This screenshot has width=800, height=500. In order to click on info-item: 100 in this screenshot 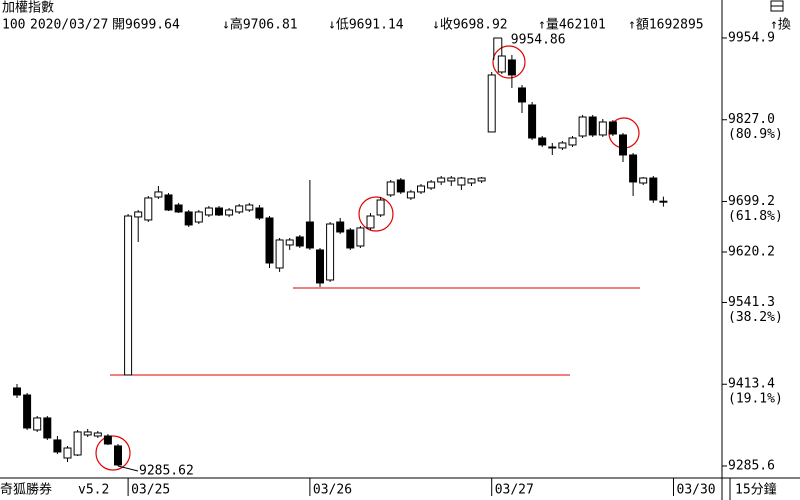, I will do `click(13, 25)`.